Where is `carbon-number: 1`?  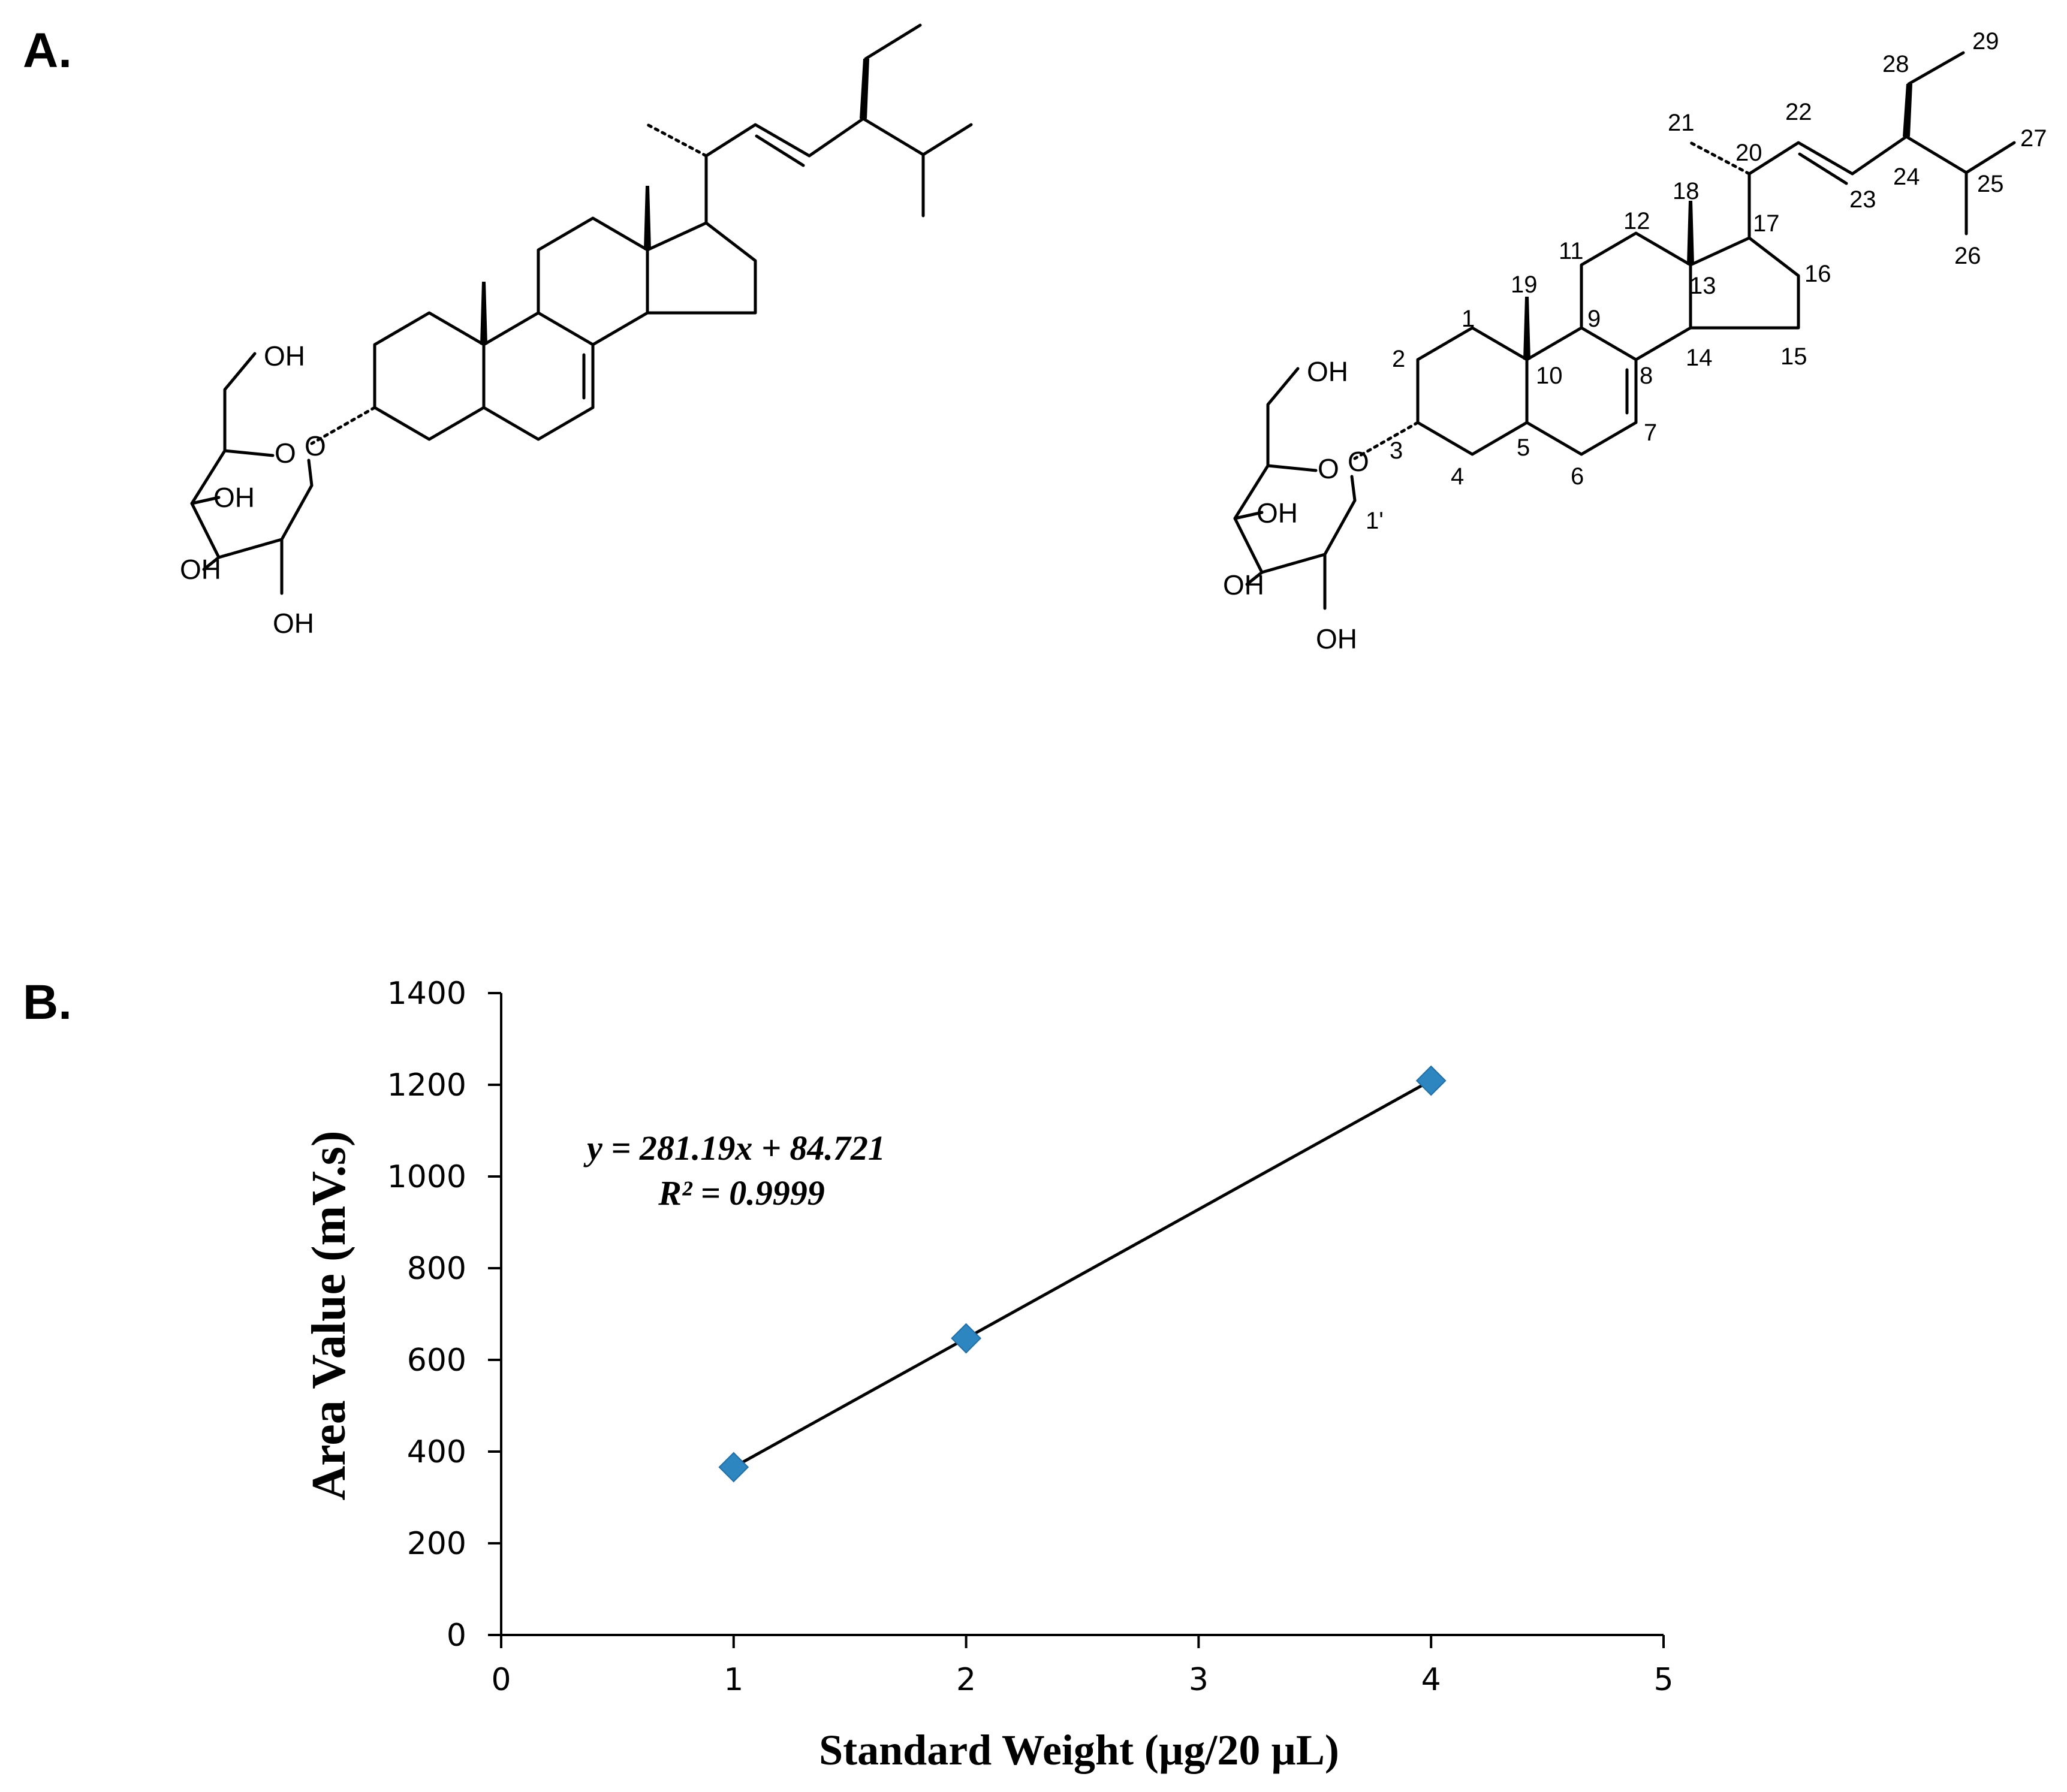
carbon-number: 1 is located at coordinates (1469, 319).